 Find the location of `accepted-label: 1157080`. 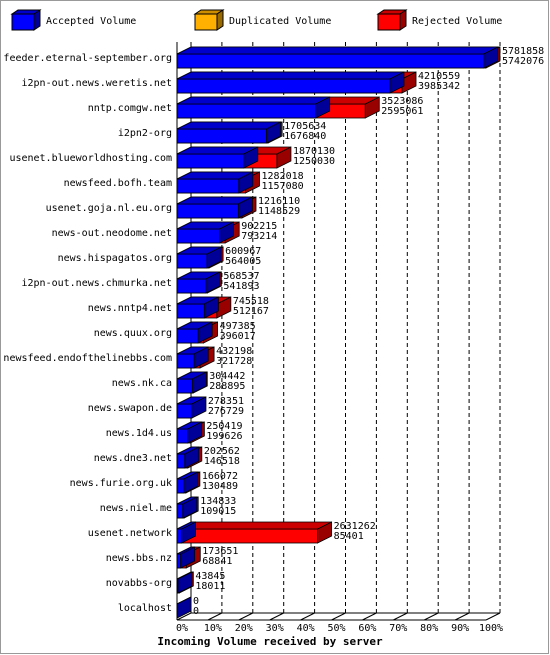

accepted-label: 1157080 is located at coordinates (283, 186).